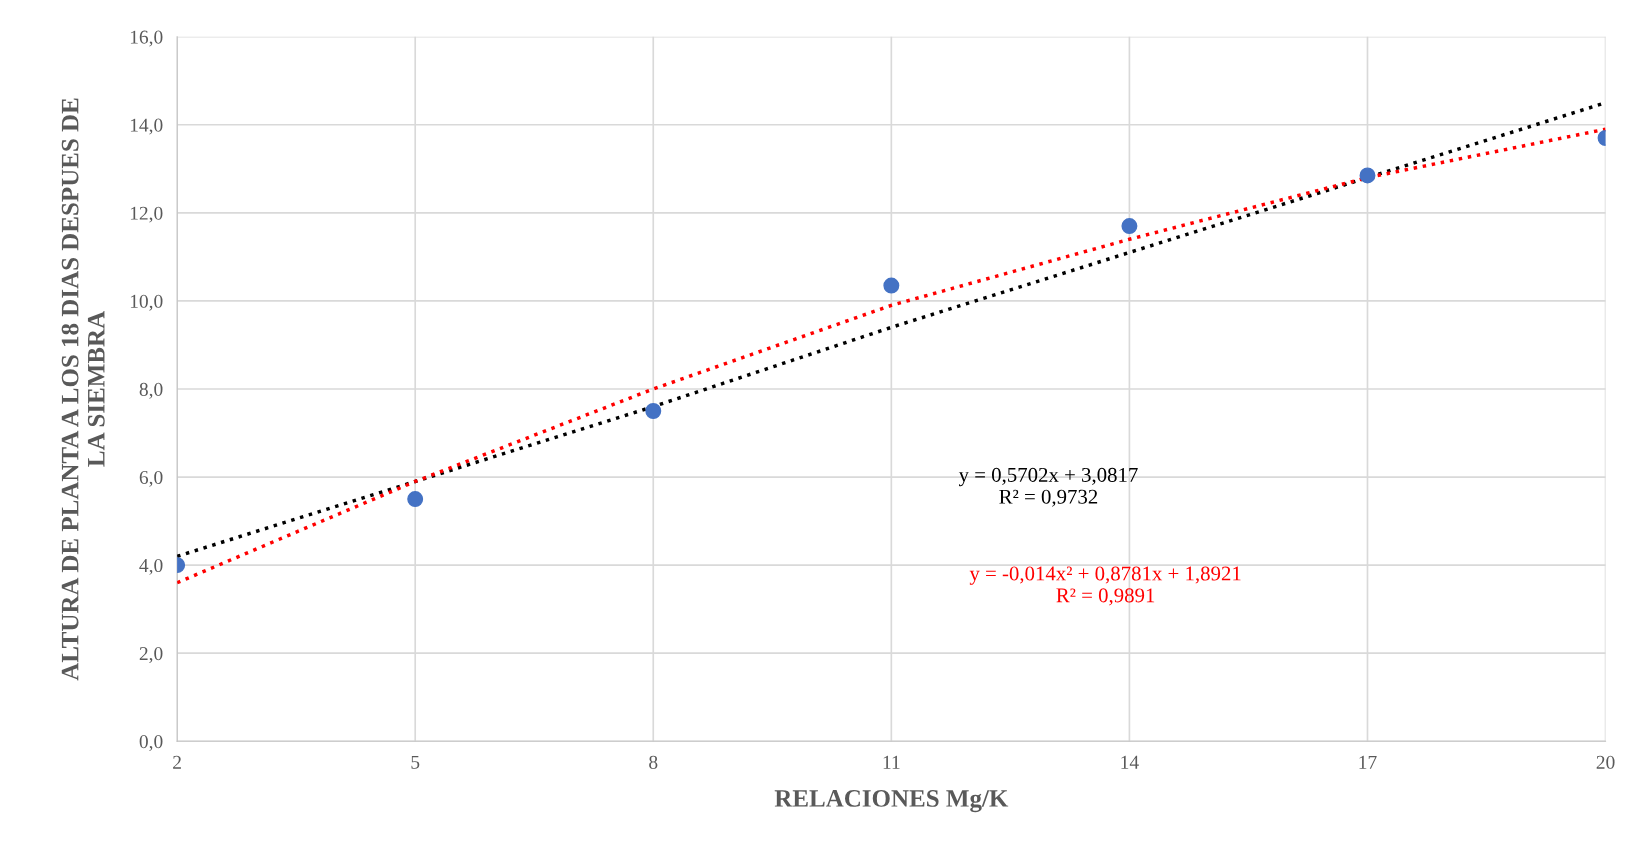 The image size is (1640, 854). What do you see at coordinates (151, 478) in the screenshot?
I see `y-tick-label: 6,0` at bounding box center [151, 478].